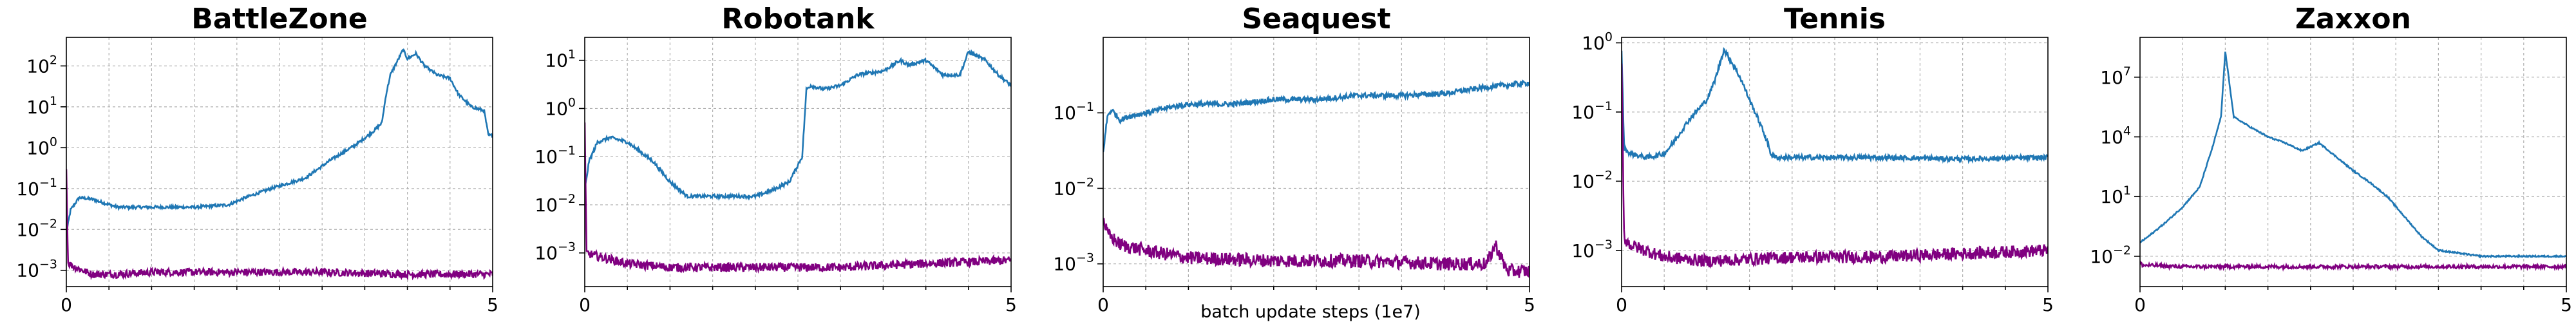  I want to click on y-tick-label: 10², so click(42, 65).